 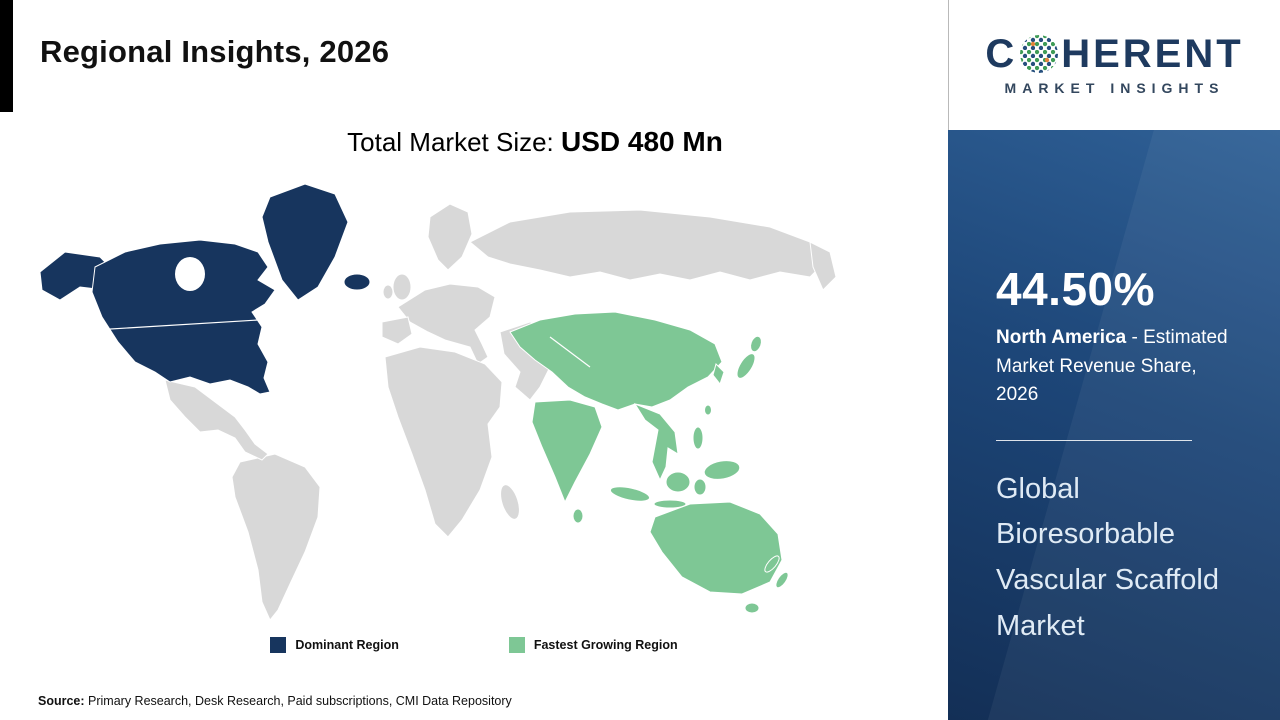 I want to click on map-philippines, so click(x=698, y=438).